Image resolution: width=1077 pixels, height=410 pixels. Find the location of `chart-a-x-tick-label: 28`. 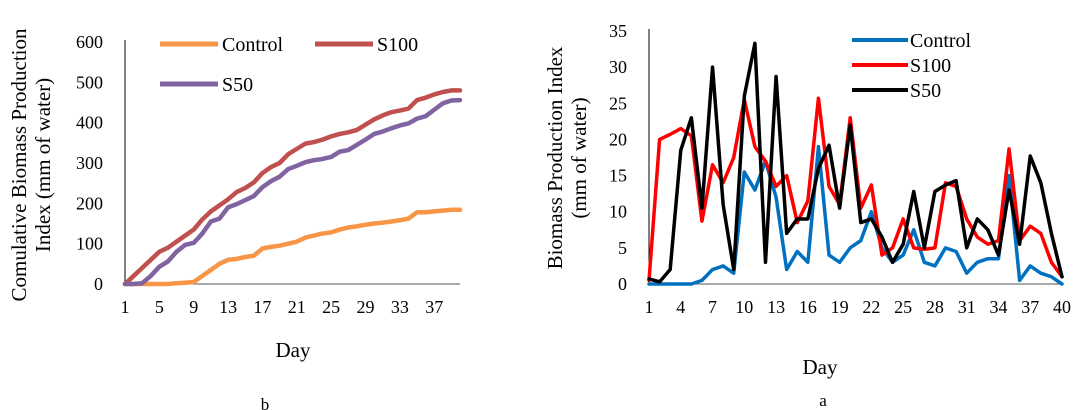

chart-a-x-tick-label: 28 is located at coordinates (935, 307).